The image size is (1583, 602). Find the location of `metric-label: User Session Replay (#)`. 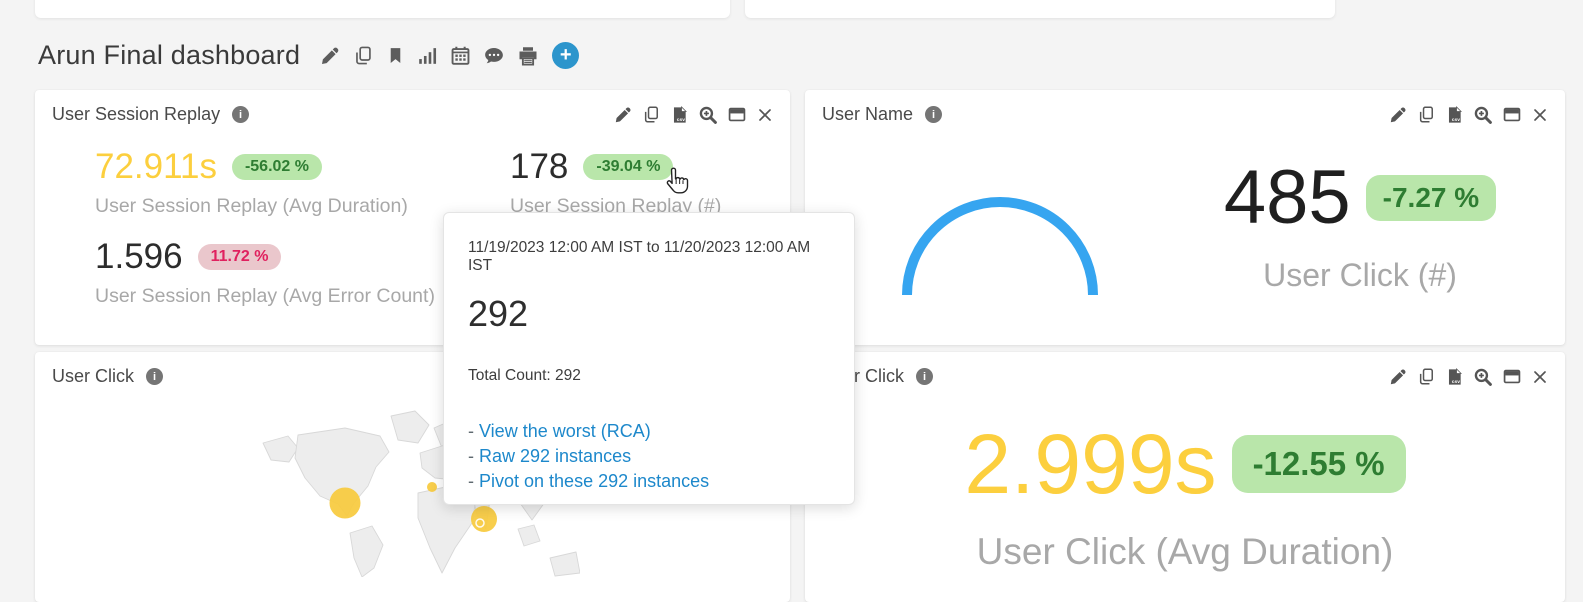

metric-label: User Session Replay (#) is located at coordinates (616, 206).